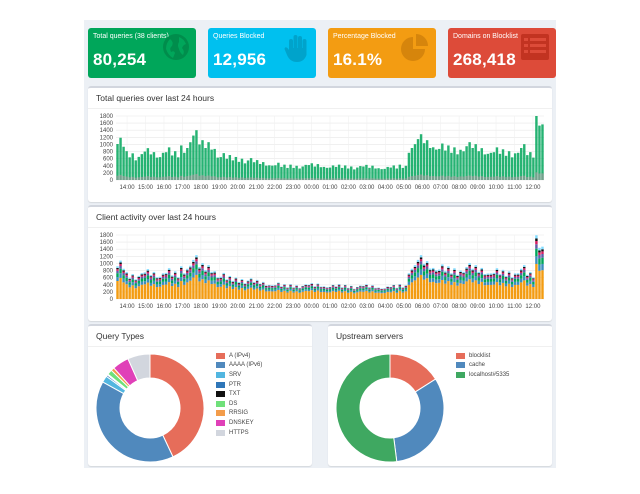 The width and height of the screenshot is (640, 494). I want to click on legend-item: TXT, so click(239, 394).